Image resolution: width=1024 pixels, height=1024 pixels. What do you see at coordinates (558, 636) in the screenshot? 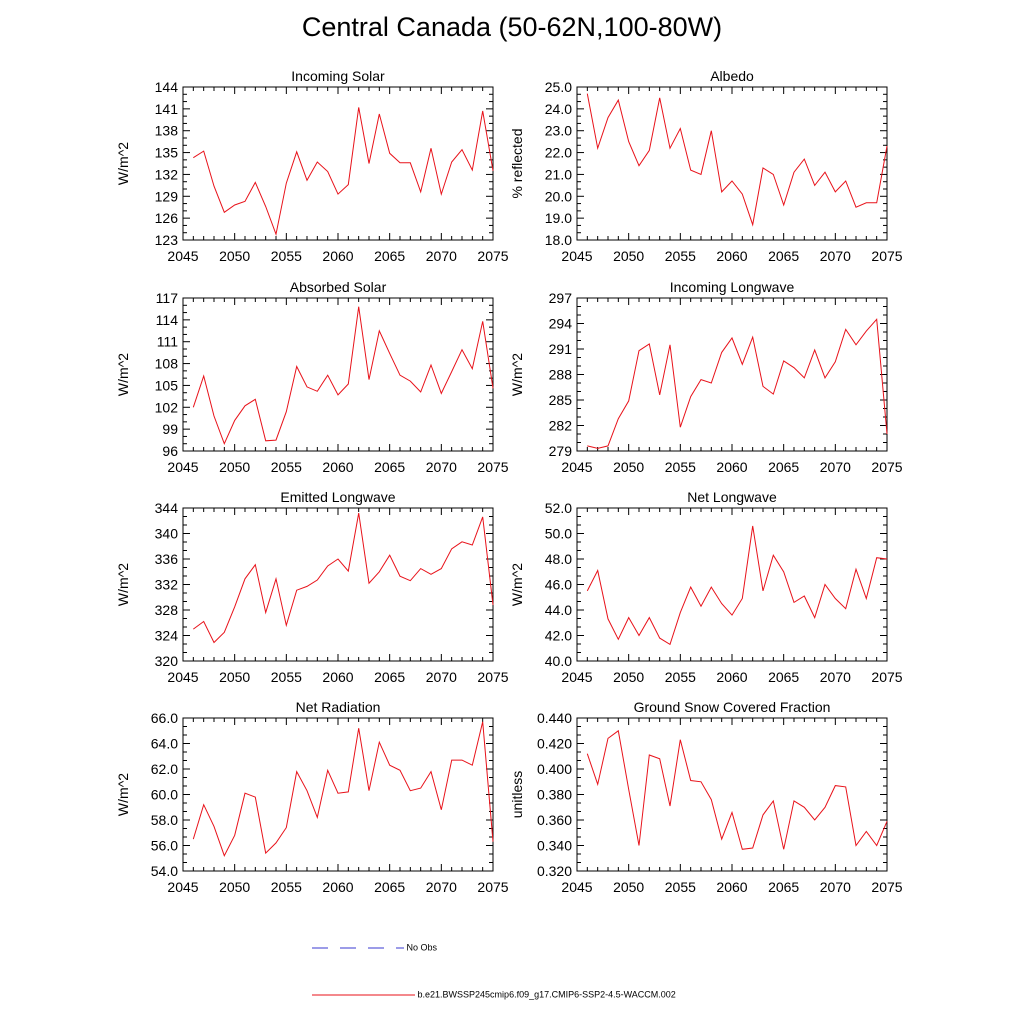
I see `y-tick-label: 42.0` at bounding box center [558, 636].